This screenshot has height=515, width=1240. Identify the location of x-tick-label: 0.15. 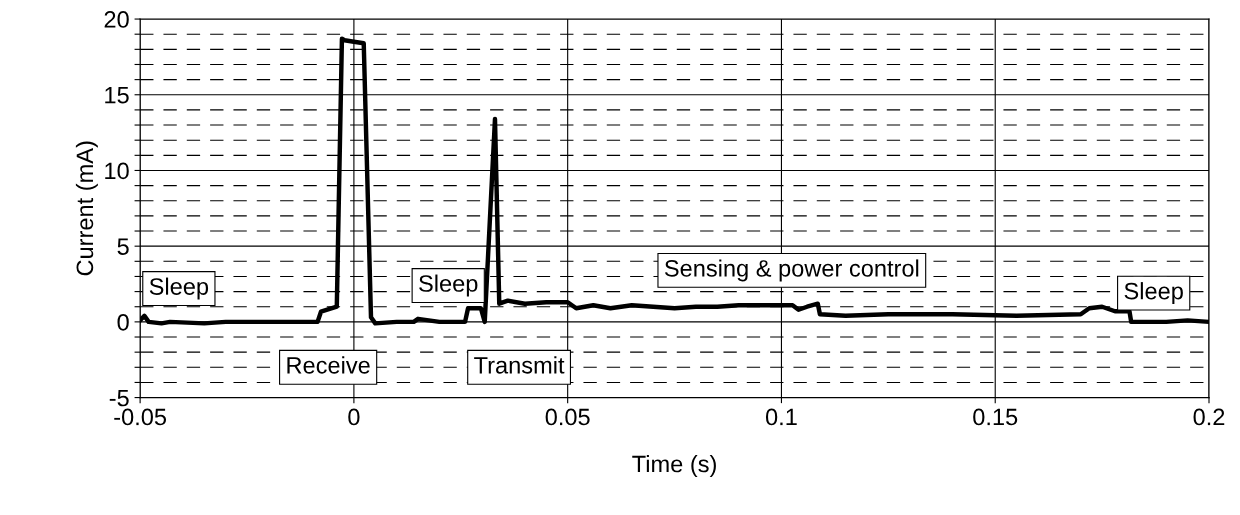
(995, 417).